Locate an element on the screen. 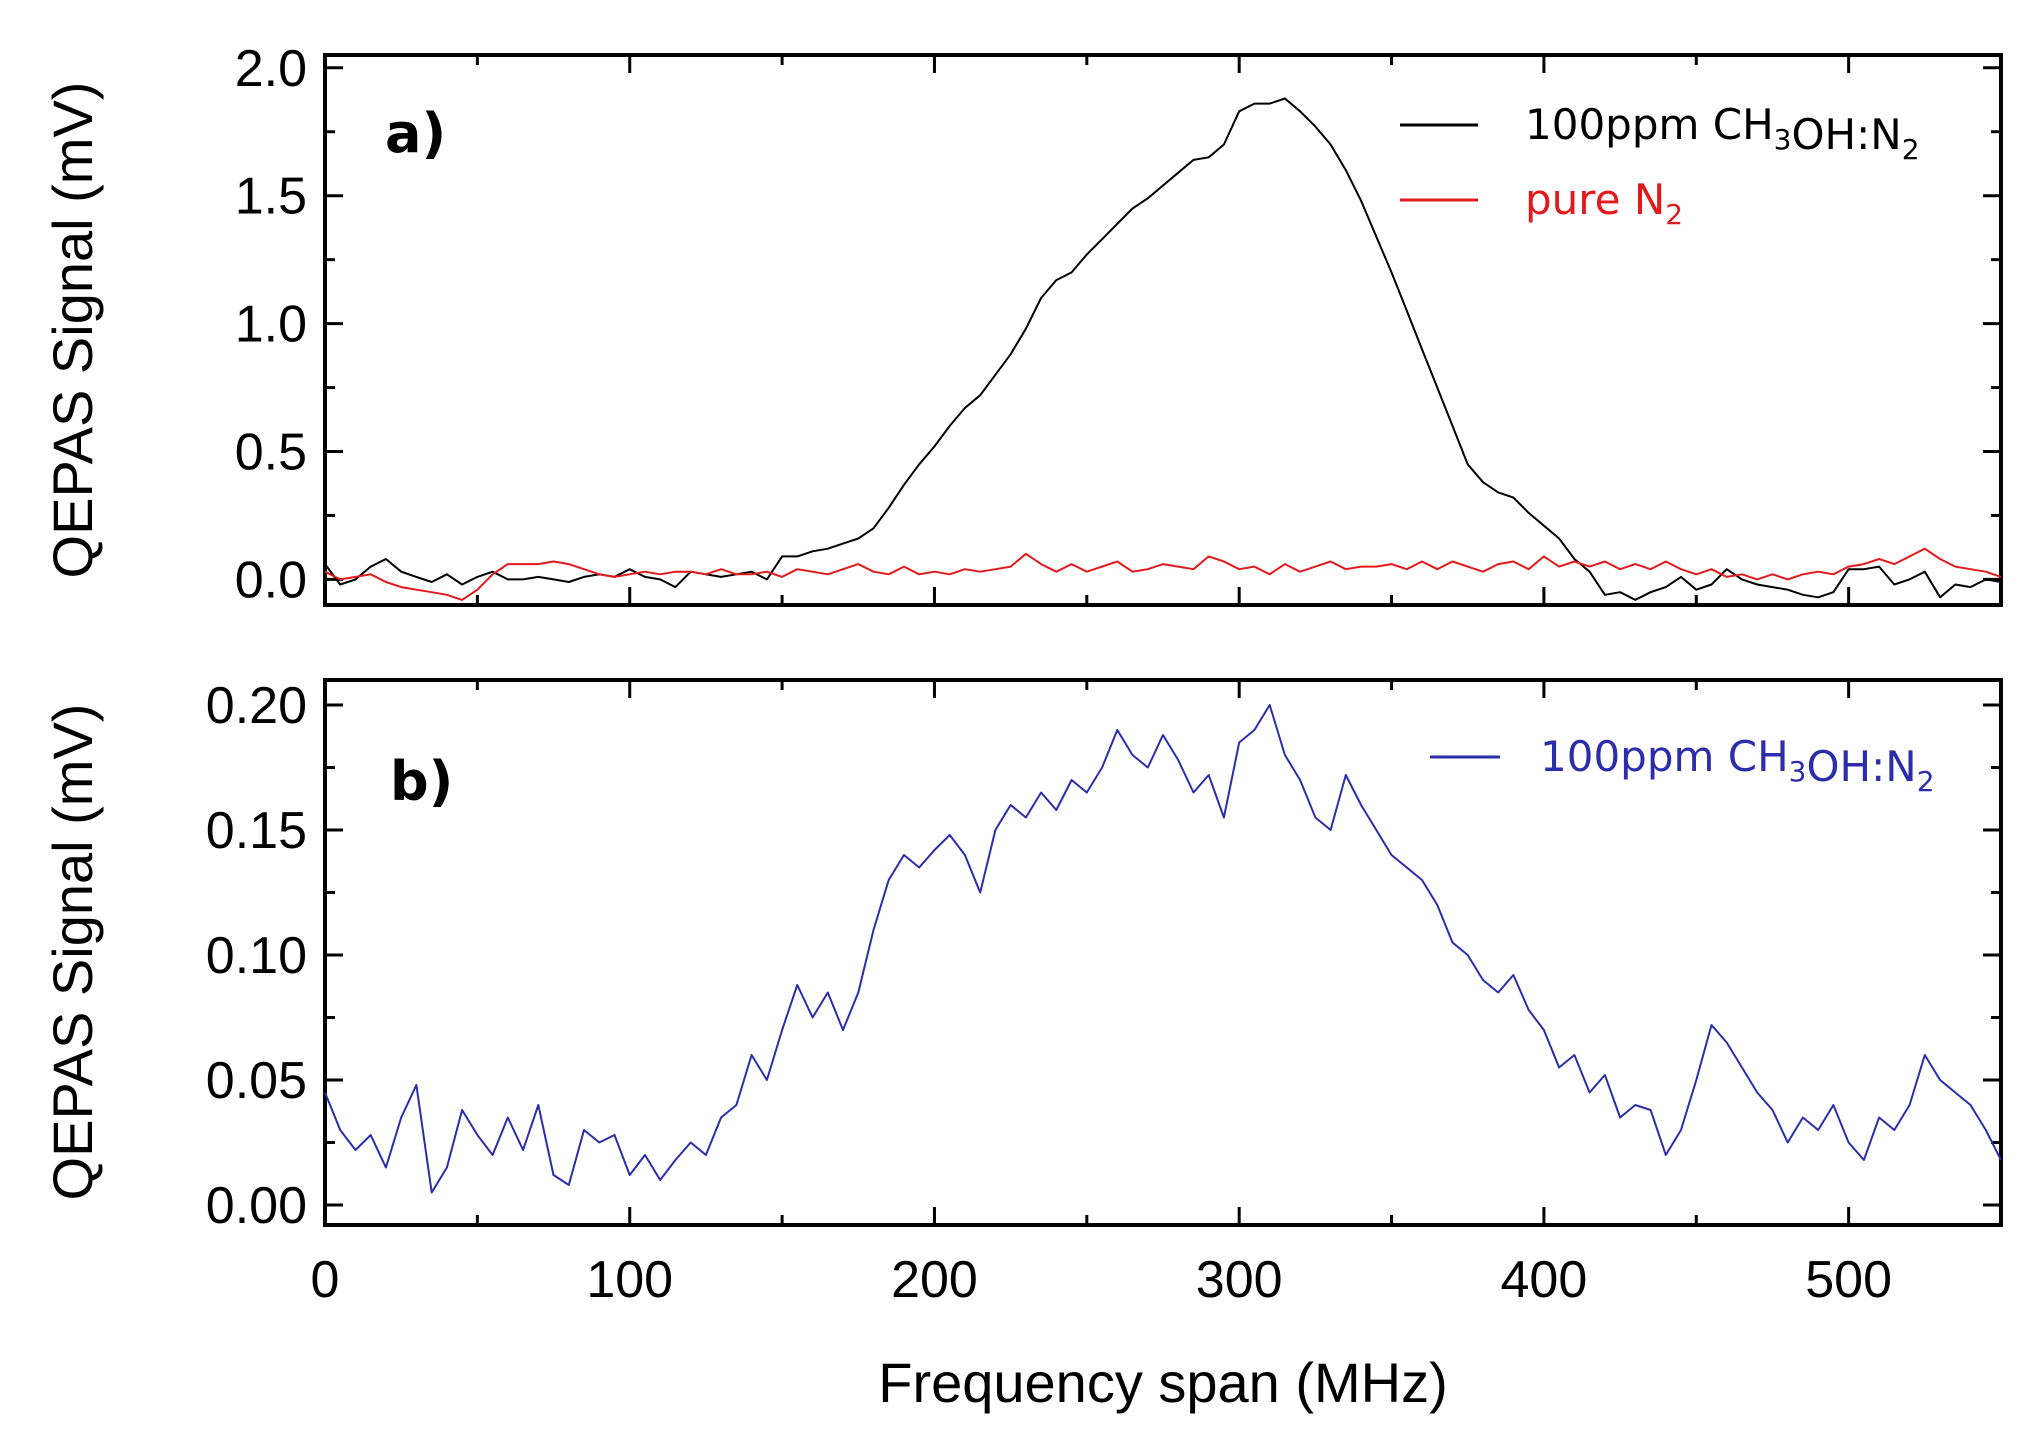 This screenshot has width=2022, height=1439. panel-b-legend-label-1: 100ppm CH3OH:N2 is located at coordinates (1737, 765).